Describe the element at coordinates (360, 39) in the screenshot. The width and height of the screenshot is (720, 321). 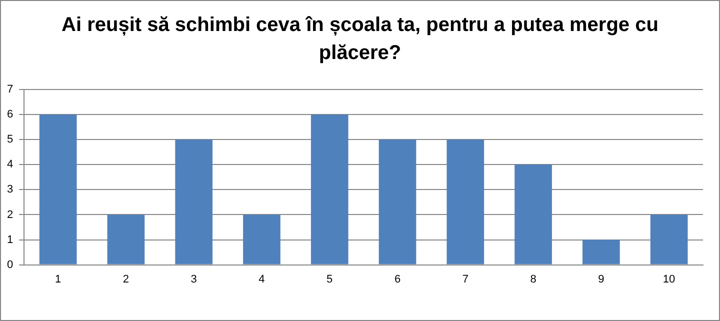
I see `chart-title: Ai reușit să schimbi ceva în școala ta, pentru a putea merge cu plăcere?` at that location.